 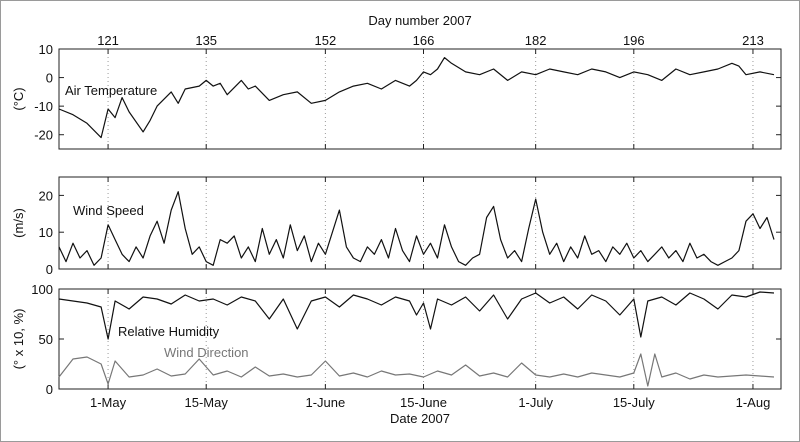 What do you see at coordinates (634, 402) in the screenshot?
I see `bottom-tick-label: 15-July` at bounding box center [634, 402].